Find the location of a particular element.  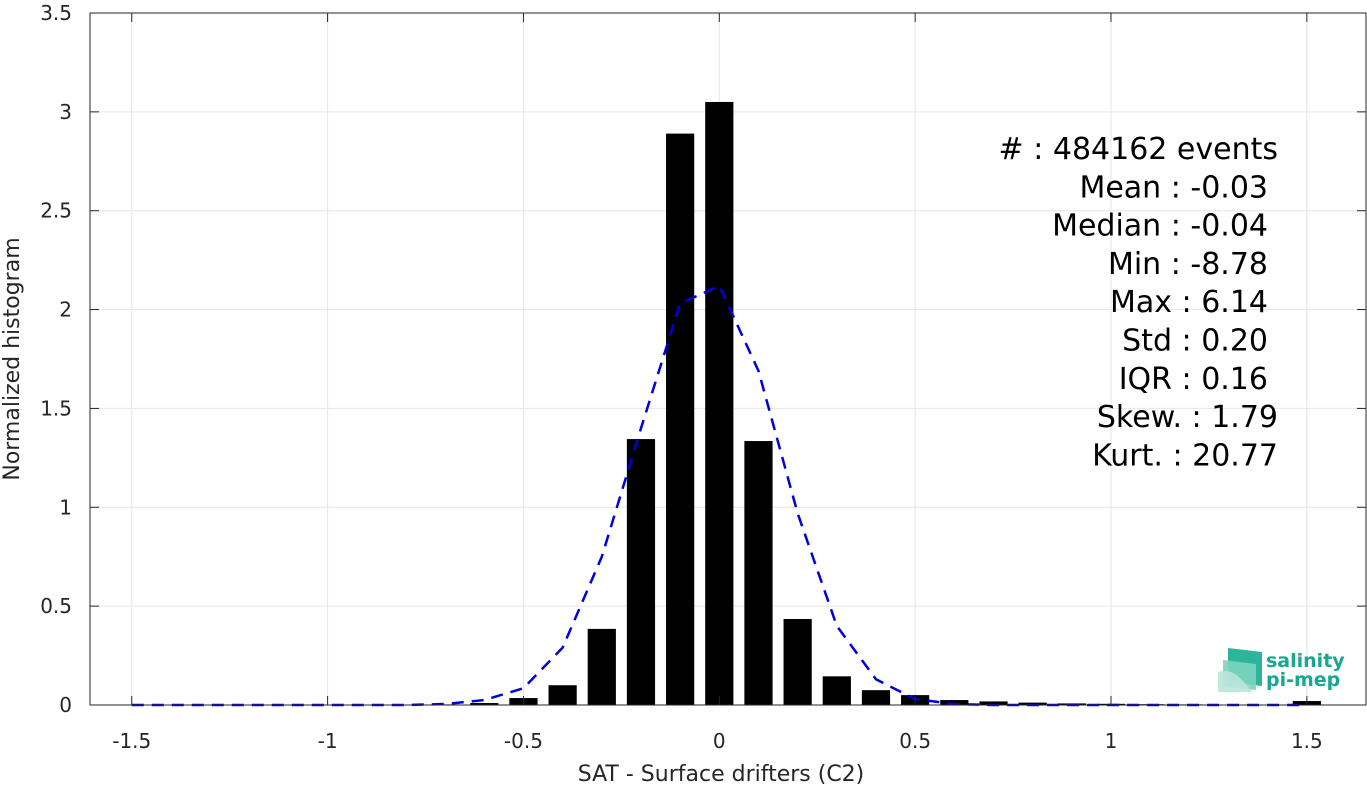

y-tick-label: 3.5 is located at coordinates (56, 13).